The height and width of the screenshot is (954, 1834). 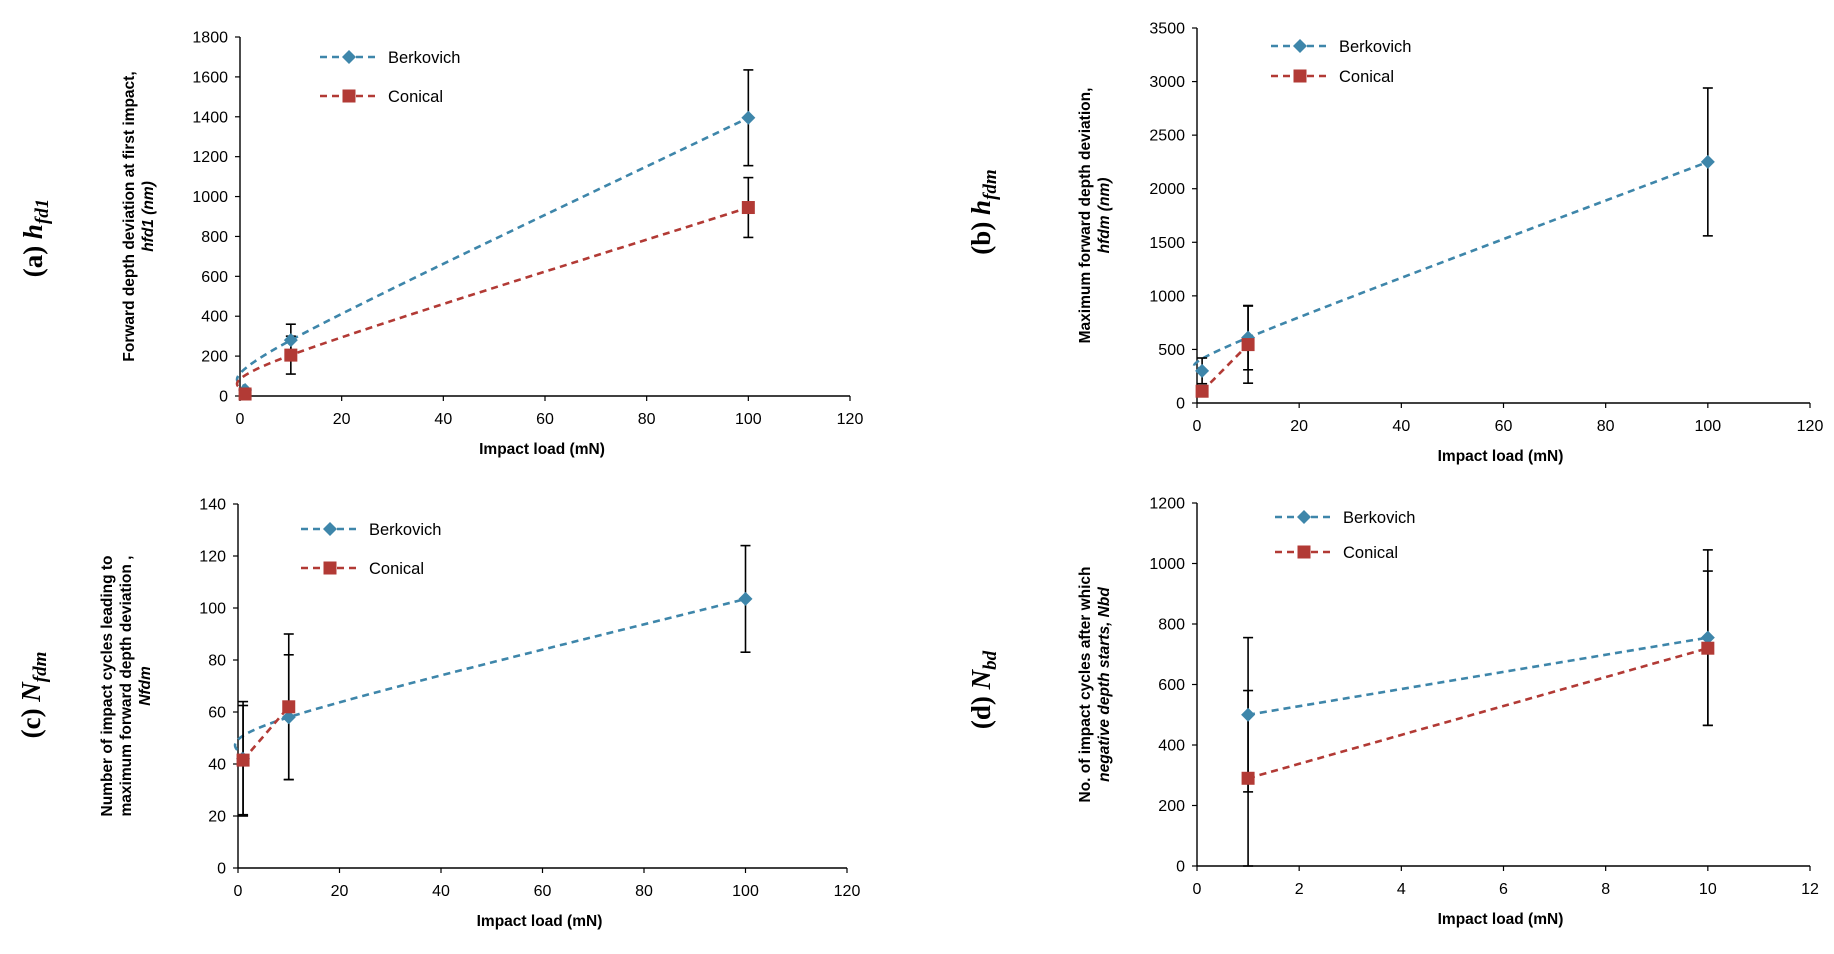 I want to click on panel-label: (c) Nfdm, so click(x=33, y=695).